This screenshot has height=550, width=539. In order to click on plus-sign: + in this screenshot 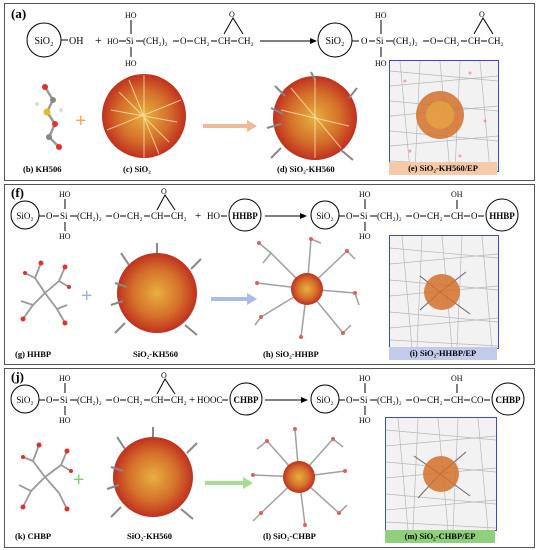, I will do `click(98, 40)`.